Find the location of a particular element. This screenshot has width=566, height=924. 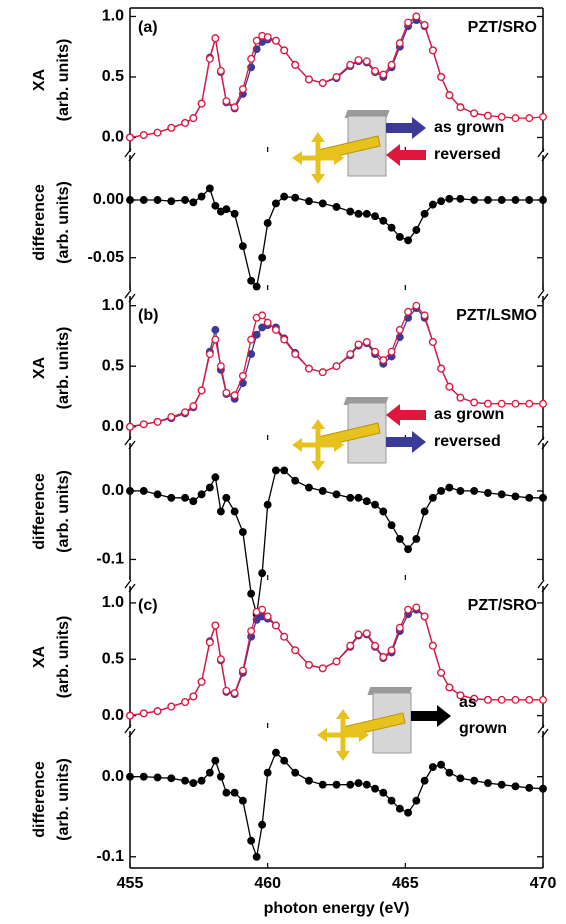

y-tick-label: 1.0 is located at coordinates (113, 16).